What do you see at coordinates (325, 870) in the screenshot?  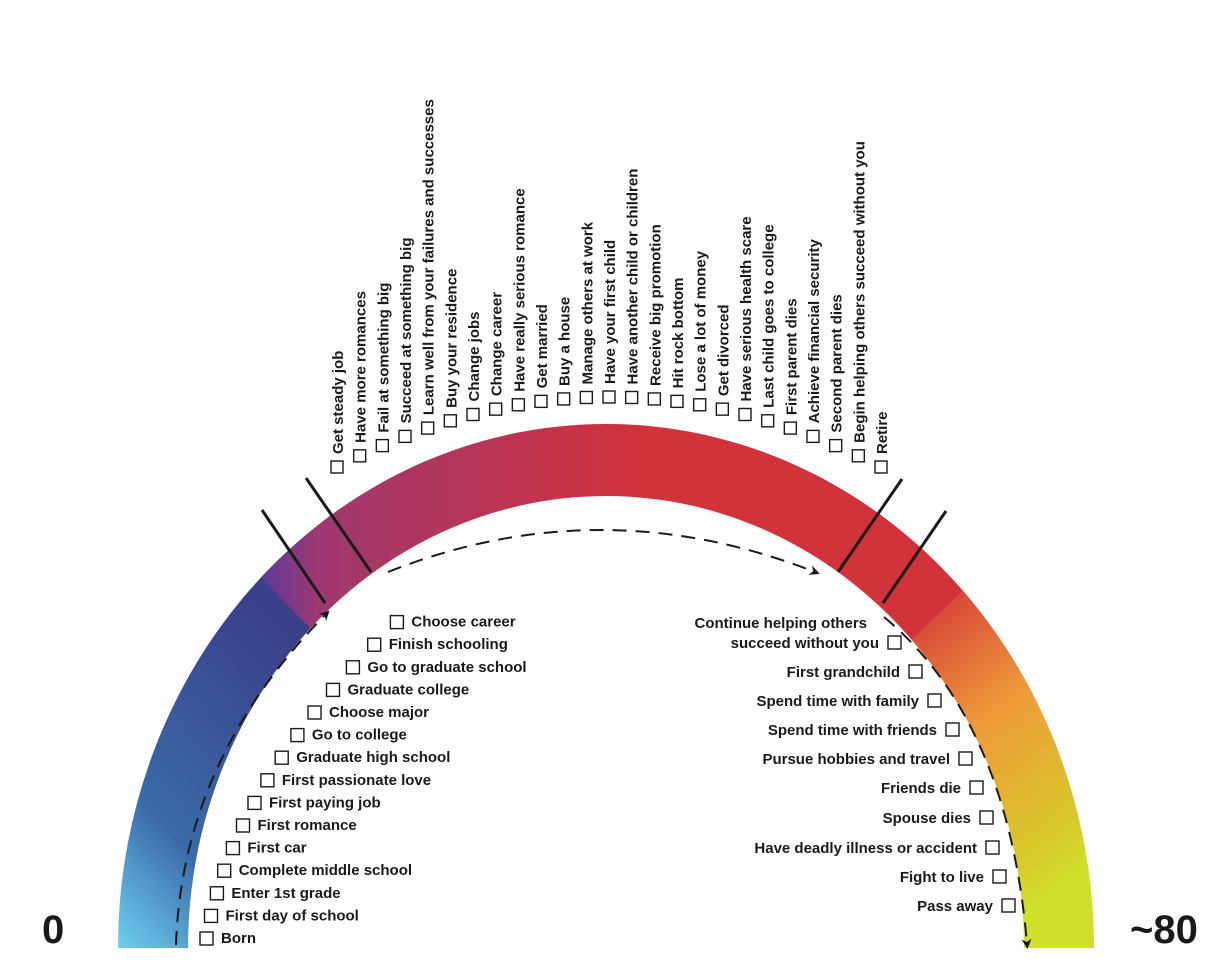 I see `milestone-label: Complete middle school` at bounding box center [325, 870].